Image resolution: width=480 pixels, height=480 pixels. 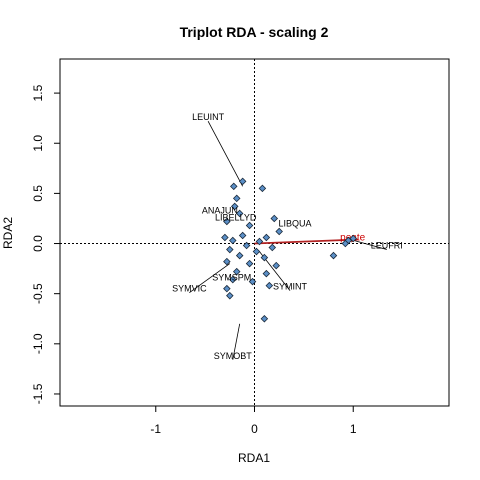 I want to click on chart-title: Triplot RDA - scaling 2, so click(x=254, y=32).